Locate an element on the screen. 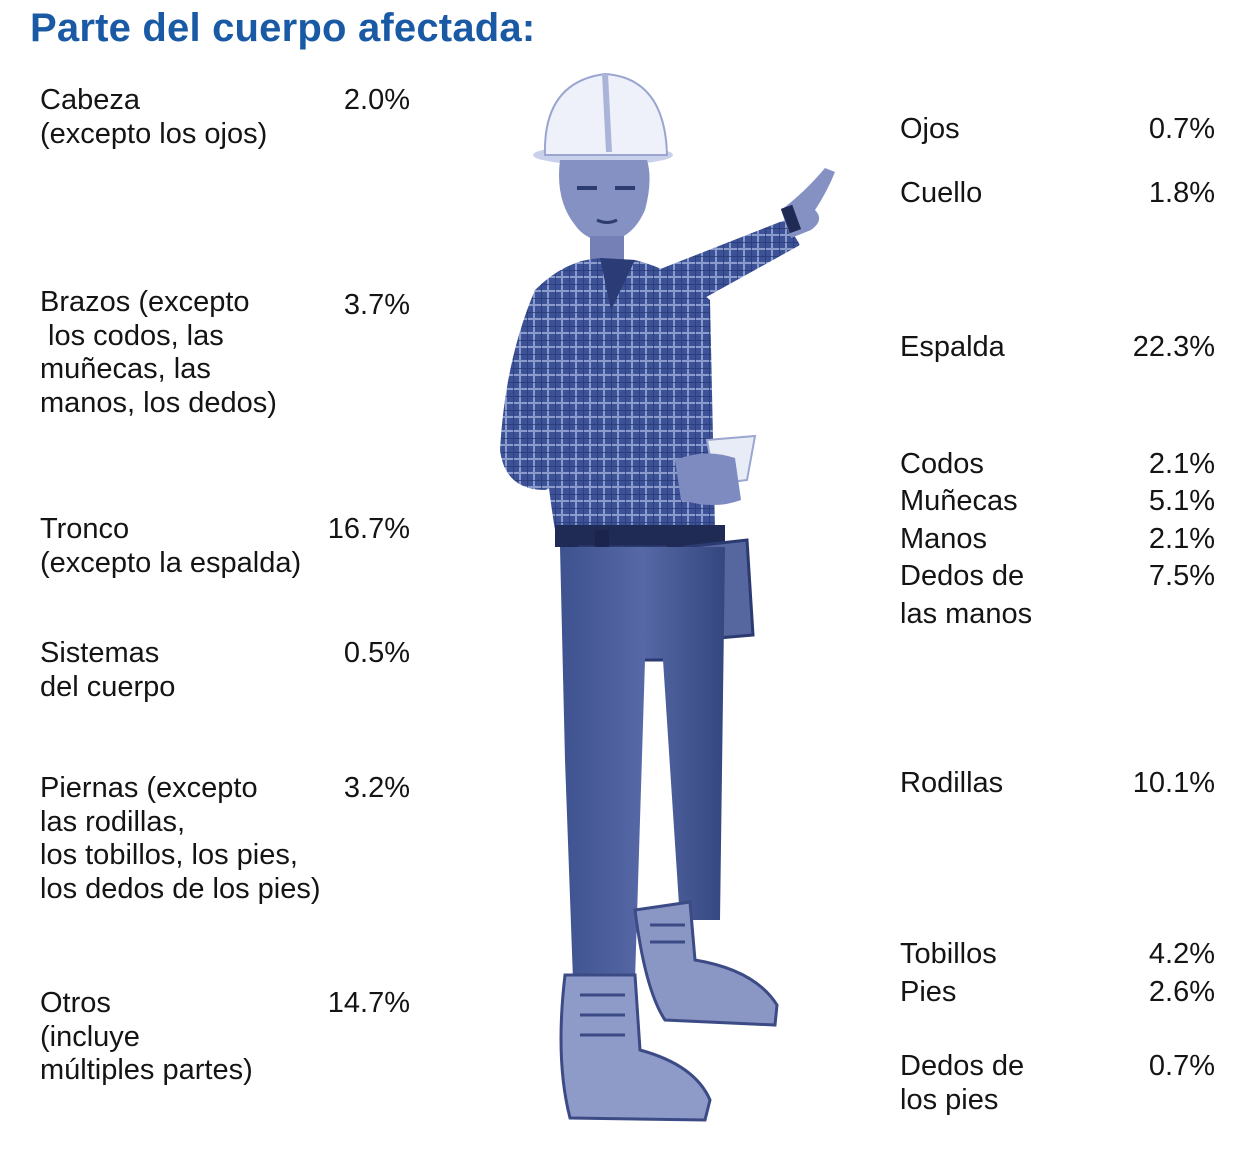 Image resolution: width=1252 pixels, height=1159 pixels. value-pies: 2.6% is located at coordinates (1181, 992).